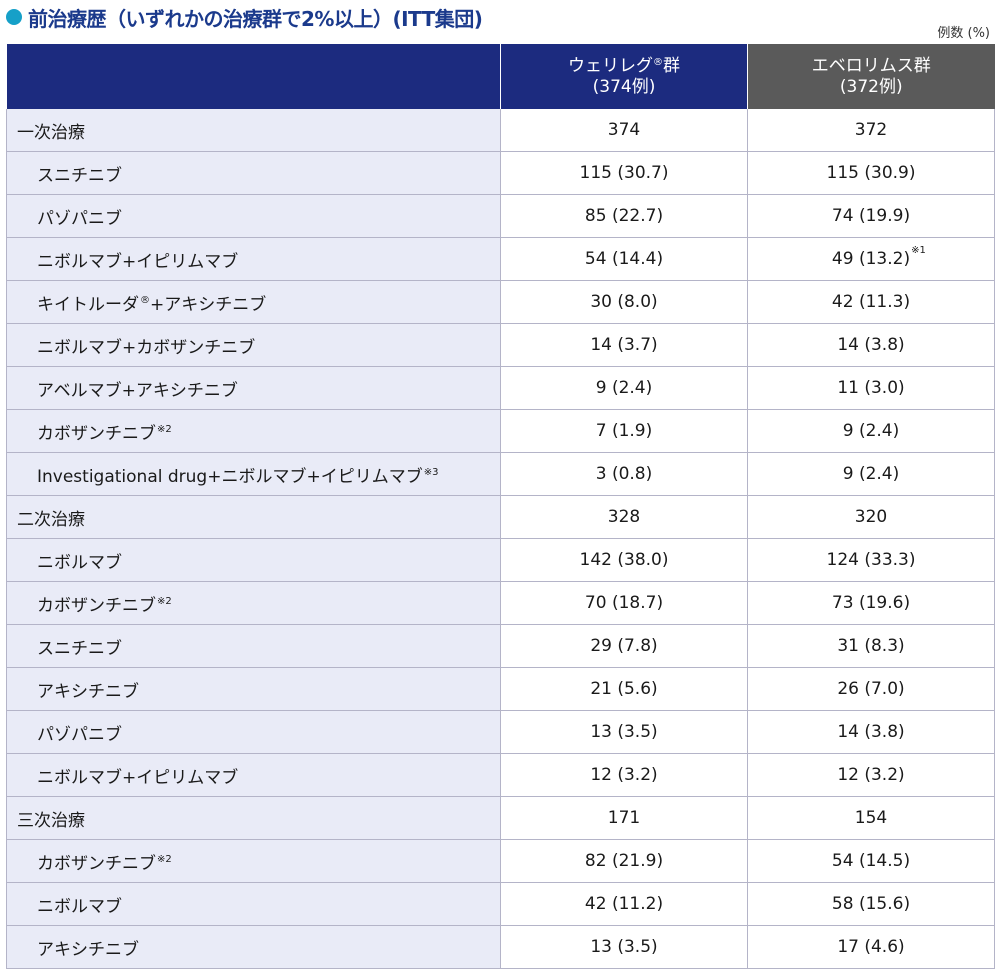 The image size is (1000, 969). What do you see at coordinates (431, 472) in the screenshot?
I see `footnote-mark: ※3` at bounding box center [431, 472].